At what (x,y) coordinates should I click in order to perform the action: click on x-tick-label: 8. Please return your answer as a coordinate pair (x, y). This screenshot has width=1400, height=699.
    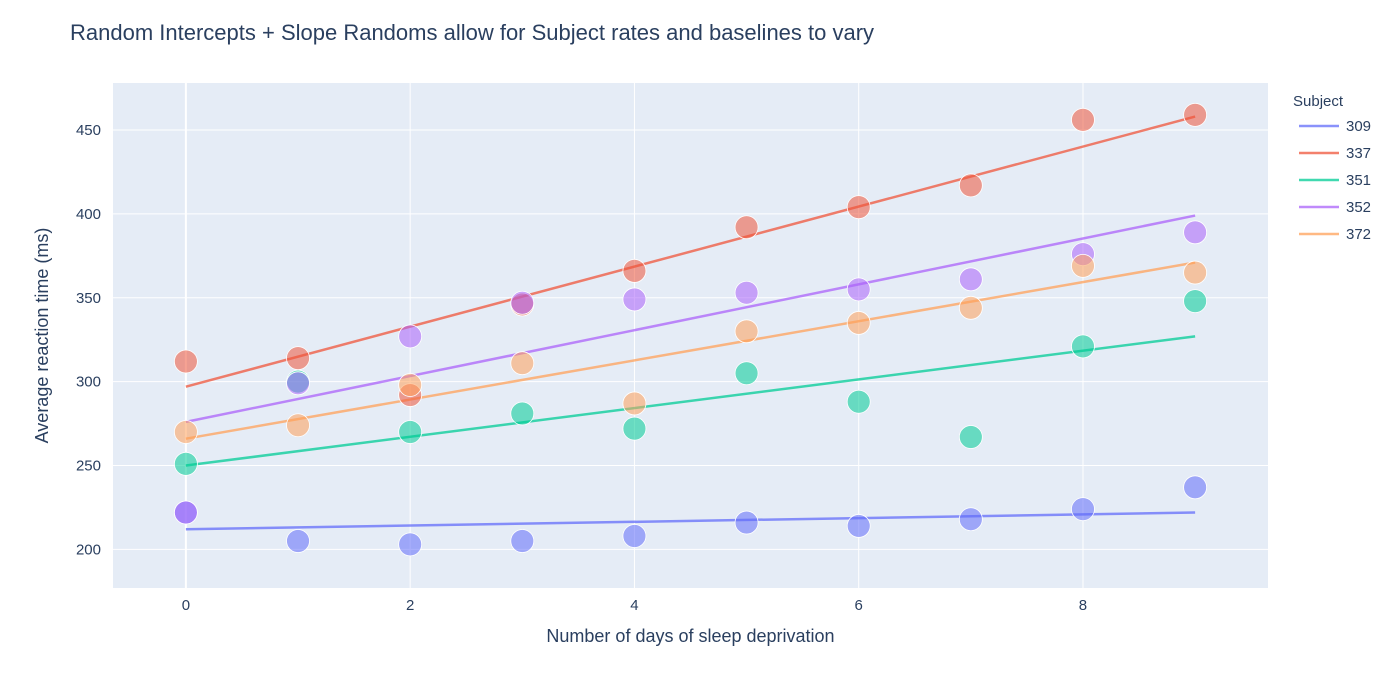
    Looking at the image, I should click on (1083, 605).